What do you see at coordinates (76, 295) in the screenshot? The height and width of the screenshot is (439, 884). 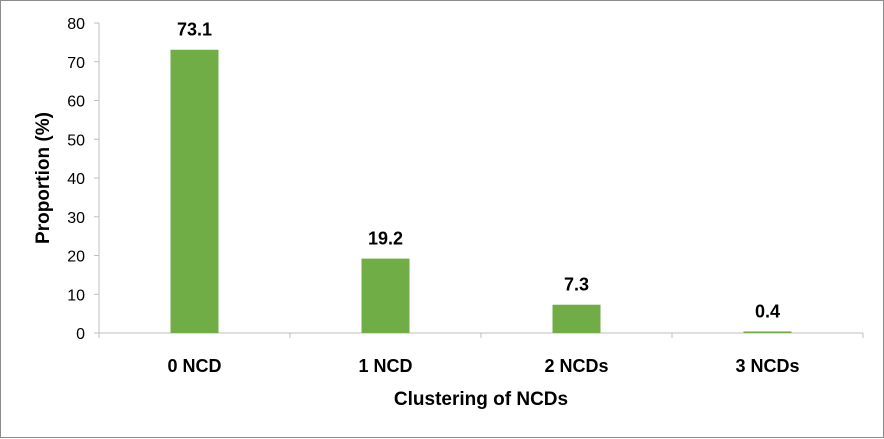 I see `y-tick-label: 10` at bounding box center [76, 295].